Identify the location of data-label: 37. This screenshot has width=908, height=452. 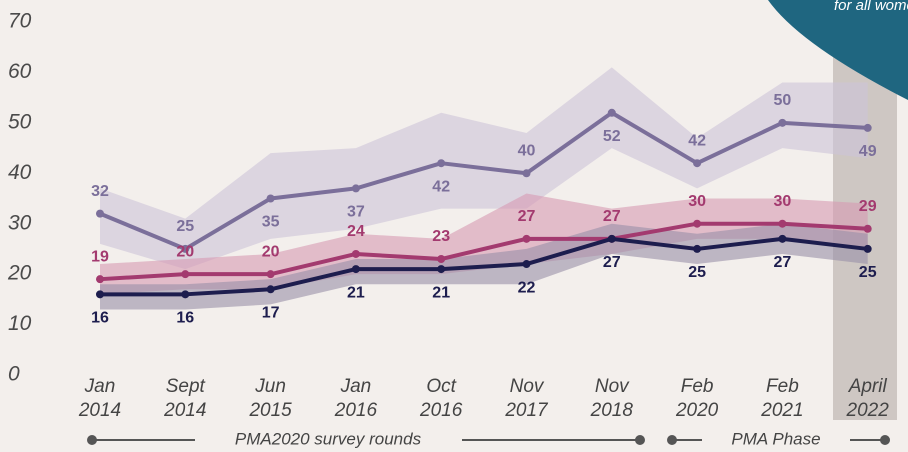
(356, 212).